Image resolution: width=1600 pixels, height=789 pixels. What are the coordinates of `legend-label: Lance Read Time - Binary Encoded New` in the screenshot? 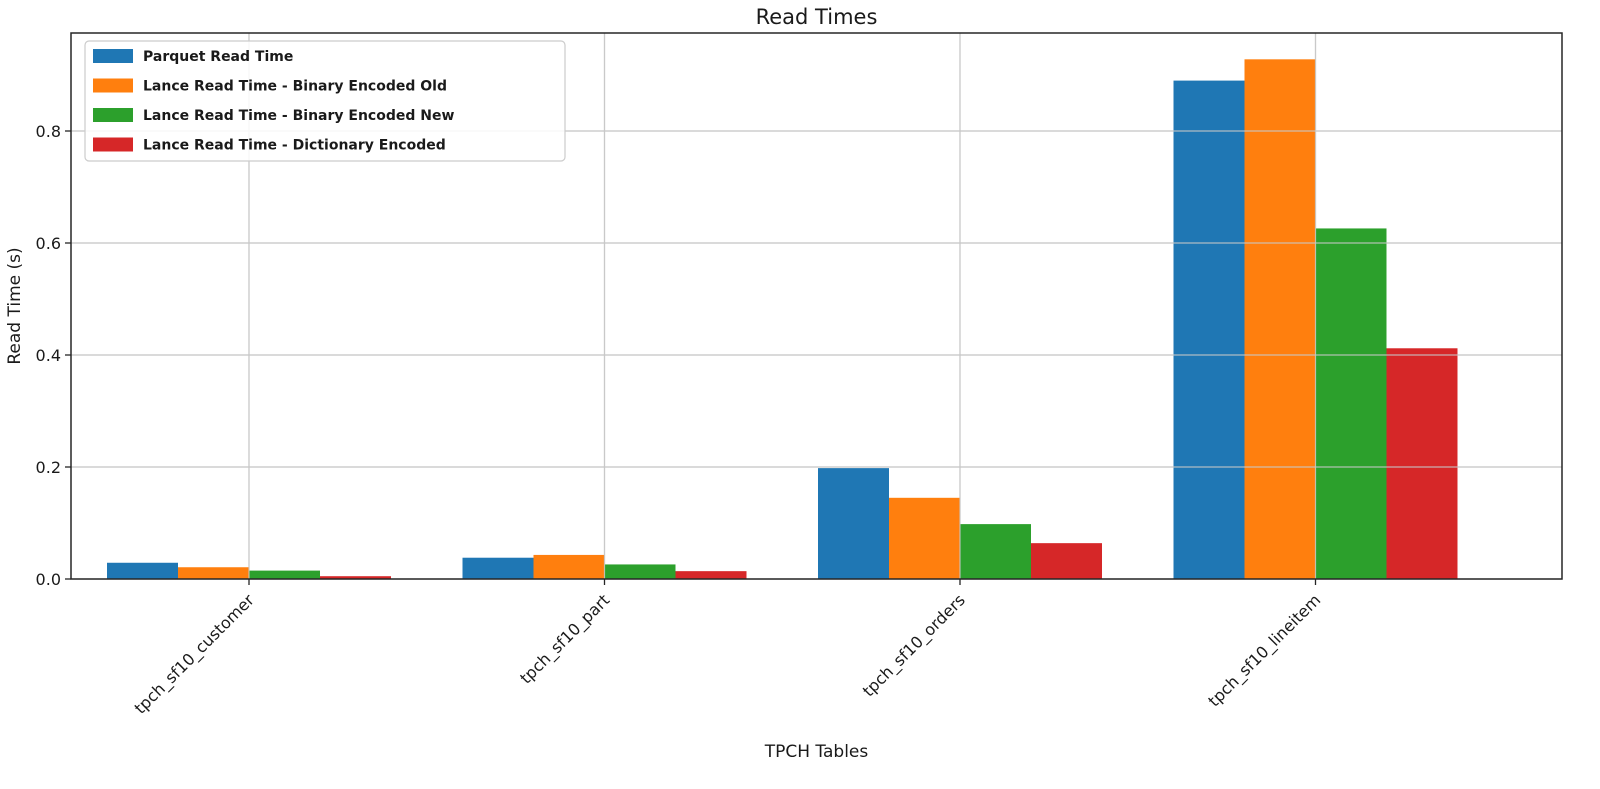 It's located at (298, 116).